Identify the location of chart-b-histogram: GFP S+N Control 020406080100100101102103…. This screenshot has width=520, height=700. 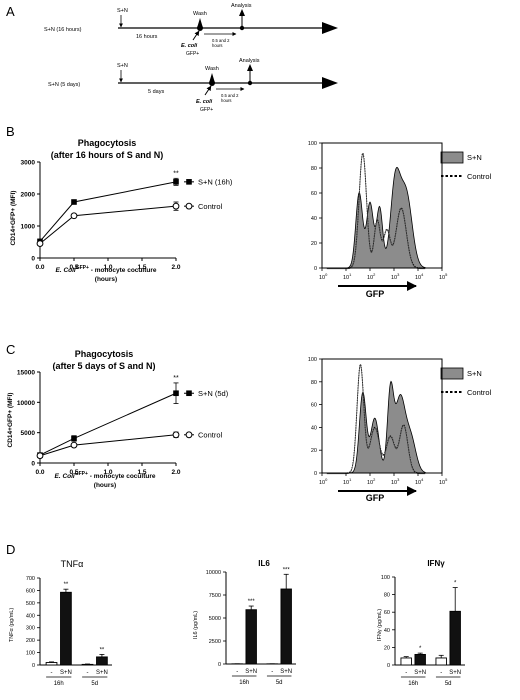
(400, 220).